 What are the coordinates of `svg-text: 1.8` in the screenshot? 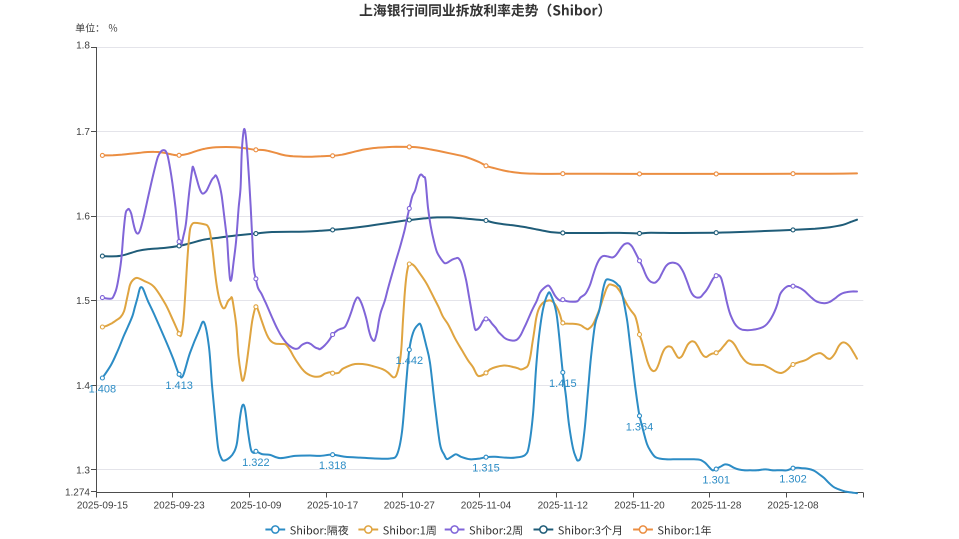 It's located at (83, 45).